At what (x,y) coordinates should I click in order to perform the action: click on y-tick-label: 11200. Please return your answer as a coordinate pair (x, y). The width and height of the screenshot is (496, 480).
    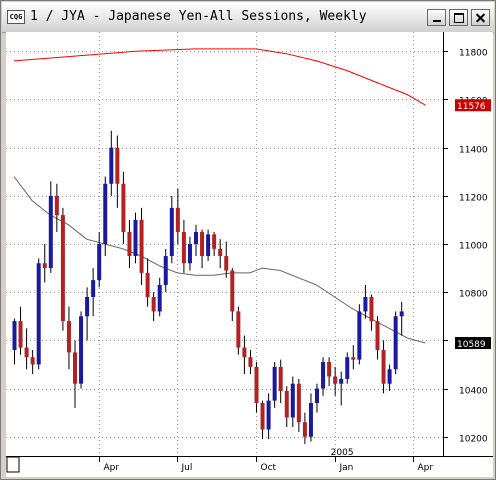
    Looking at the image, I should click on (473, 199).